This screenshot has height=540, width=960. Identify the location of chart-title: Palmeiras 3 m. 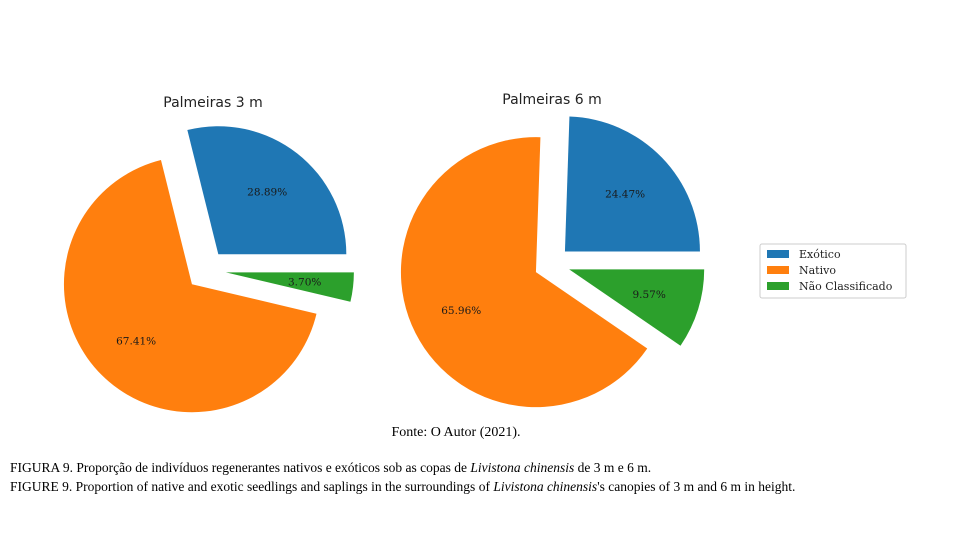
(213, 103).